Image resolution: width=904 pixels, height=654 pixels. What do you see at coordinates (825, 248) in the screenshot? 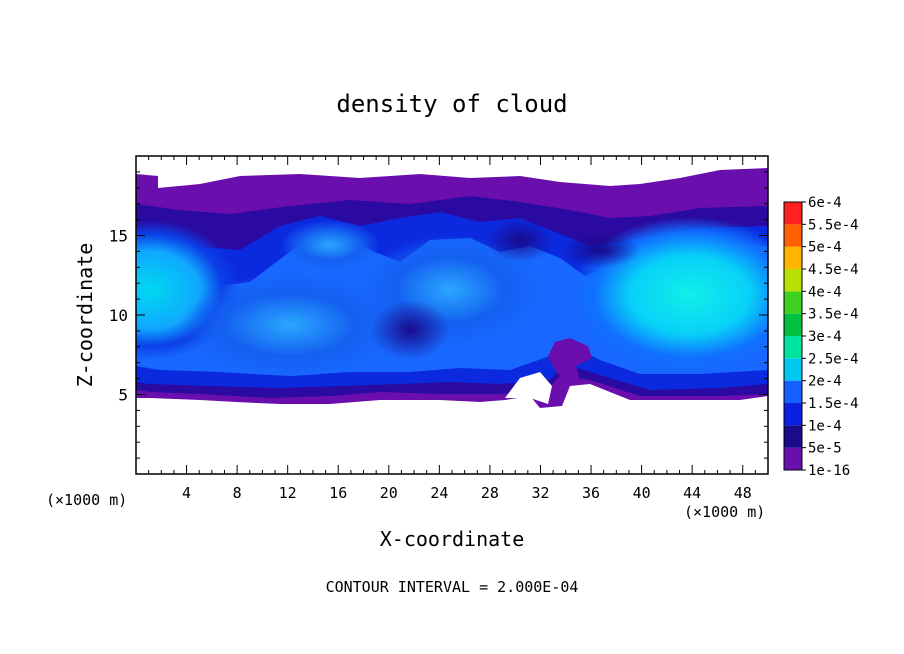
I see `colorbar-label: 5e-4` at bounding box center [825, 248].